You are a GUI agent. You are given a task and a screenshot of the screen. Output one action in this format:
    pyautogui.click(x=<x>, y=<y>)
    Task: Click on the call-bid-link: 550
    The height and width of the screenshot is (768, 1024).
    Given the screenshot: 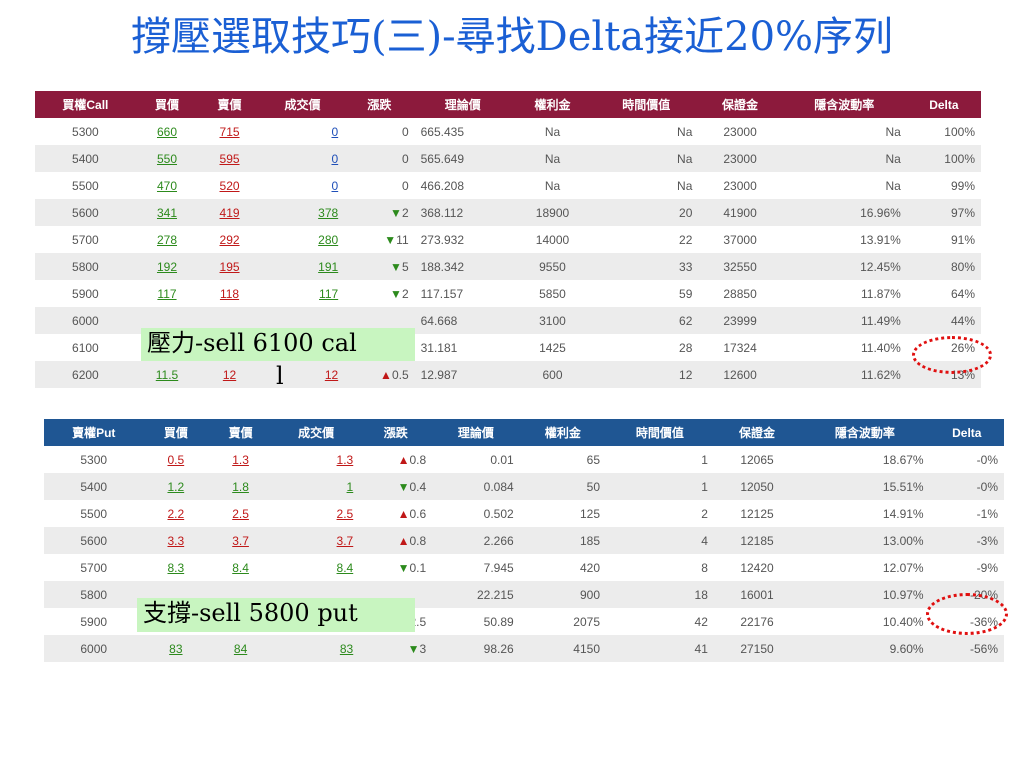 What is the action you would take?
    pyautogui.click(x=167, y=158)
    